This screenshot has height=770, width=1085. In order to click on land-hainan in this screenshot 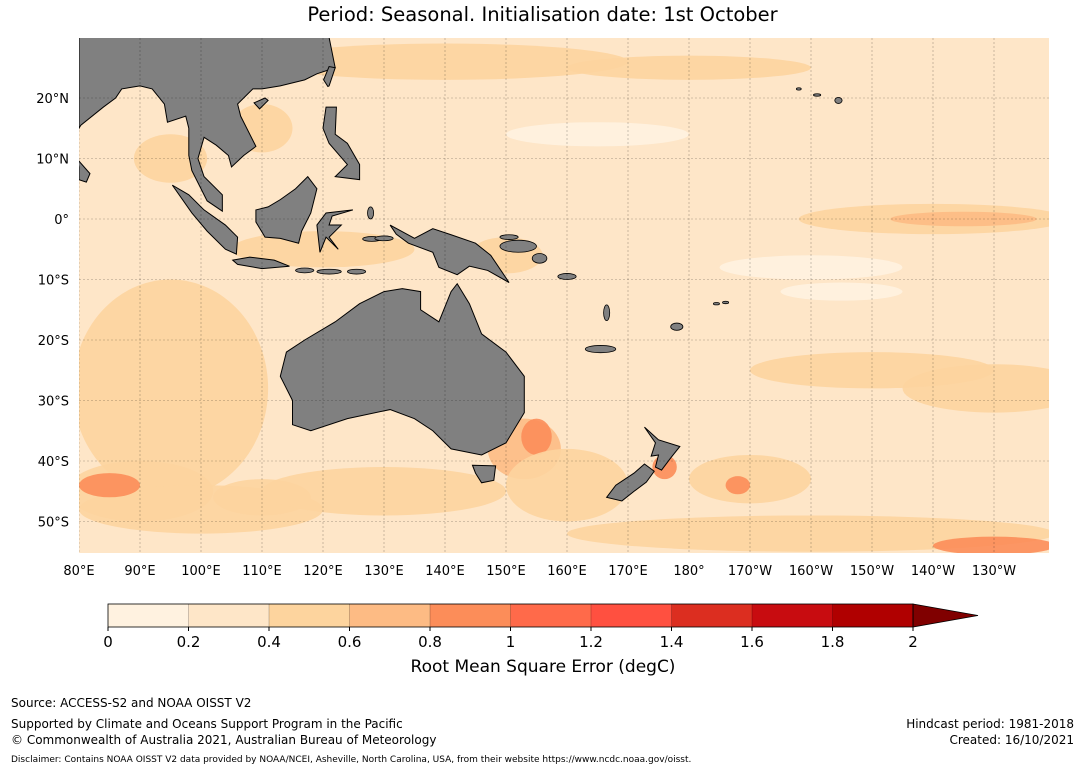, I will do `click(261, 103)`.